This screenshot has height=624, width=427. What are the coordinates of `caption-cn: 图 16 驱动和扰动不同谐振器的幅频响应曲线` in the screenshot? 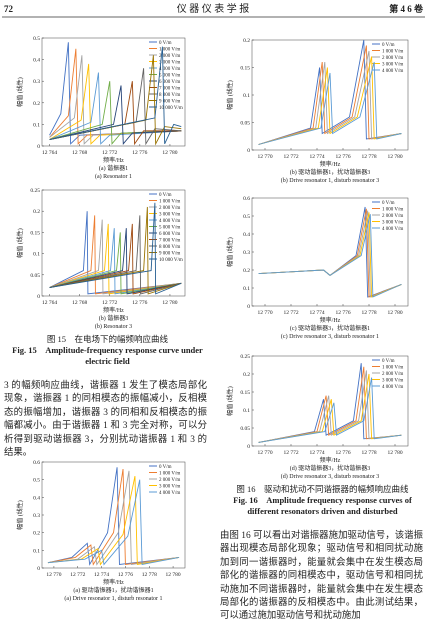 It's located at (322, 489).